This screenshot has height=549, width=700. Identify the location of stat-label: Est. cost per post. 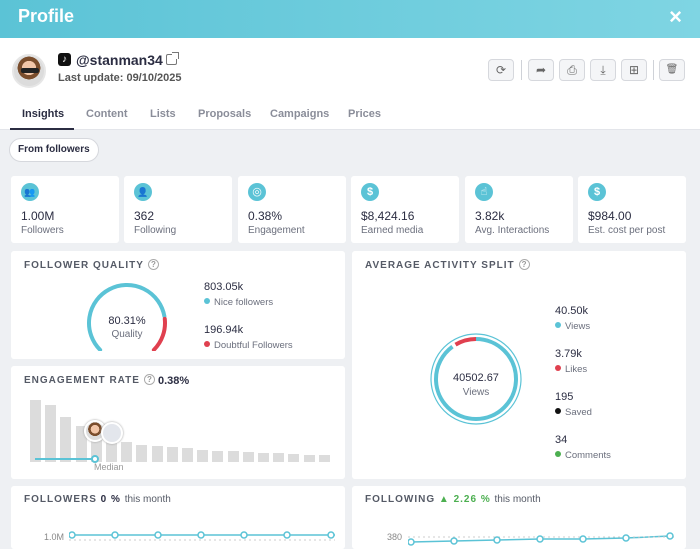
(627, 230).